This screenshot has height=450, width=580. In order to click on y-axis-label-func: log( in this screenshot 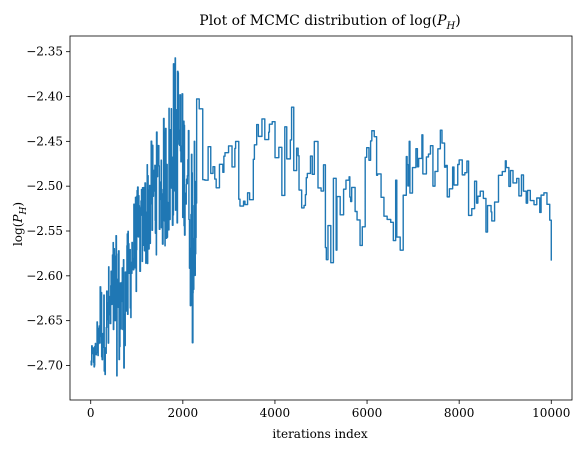, I will do `click(18, 234)`.